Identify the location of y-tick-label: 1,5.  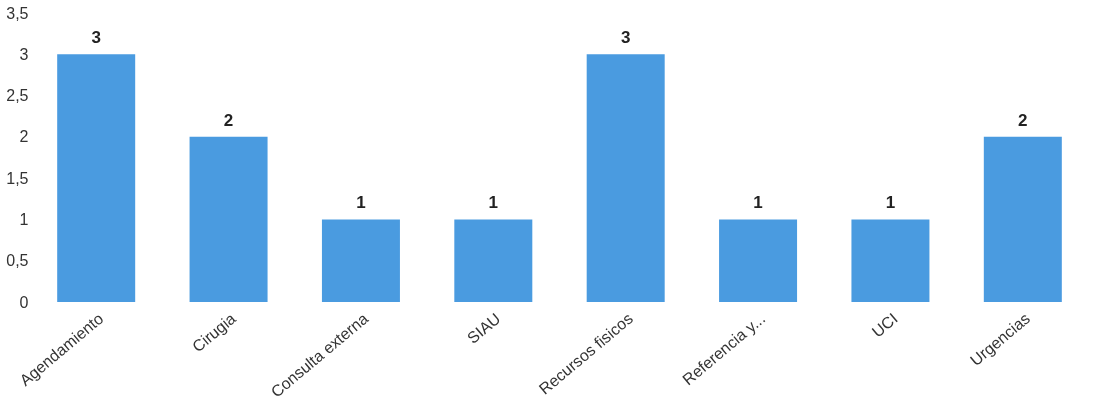
(17, 178).